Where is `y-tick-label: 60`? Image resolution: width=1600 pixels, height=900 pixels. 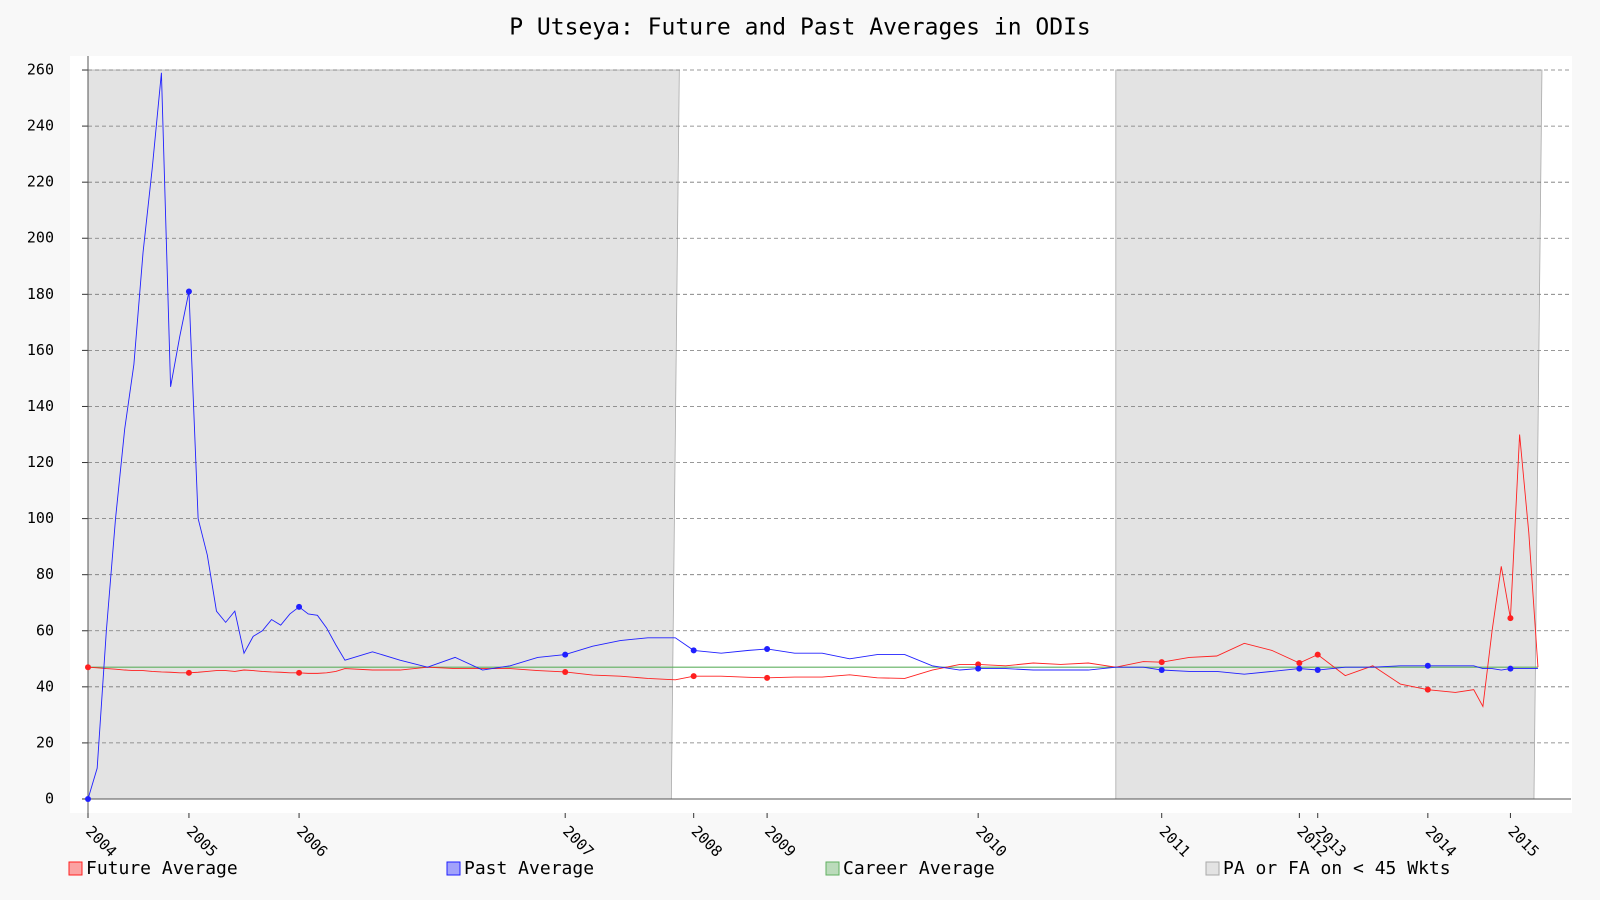
y-tick-label: 60 is located at coordinates (45, 630).